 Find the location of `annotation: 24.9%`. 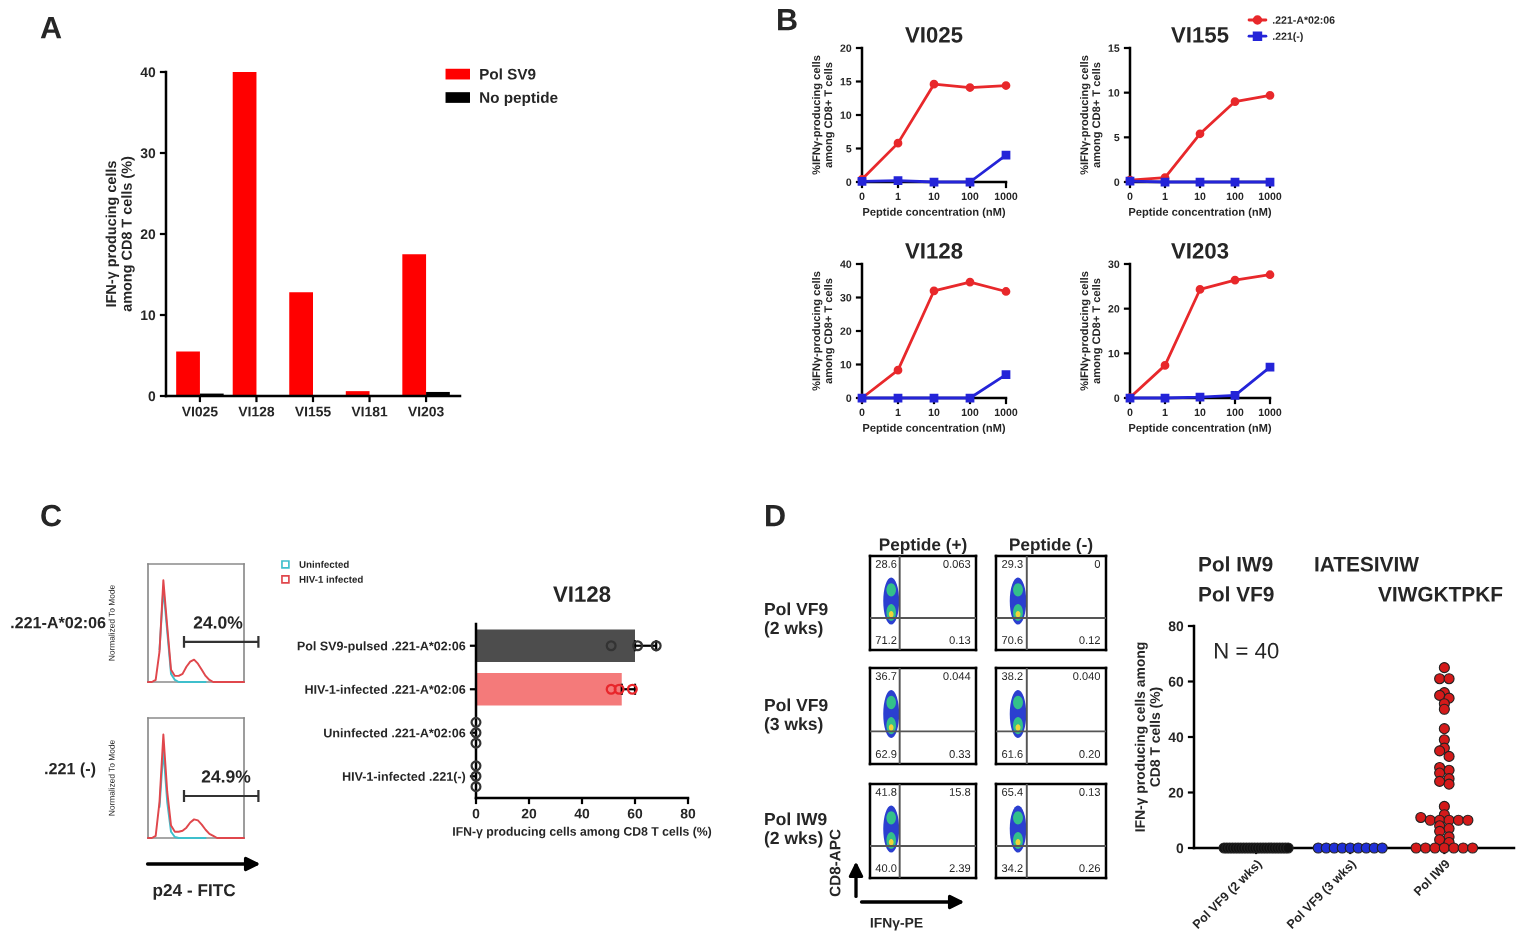

annotation: 24.9% is located at coordinates (226, 776).